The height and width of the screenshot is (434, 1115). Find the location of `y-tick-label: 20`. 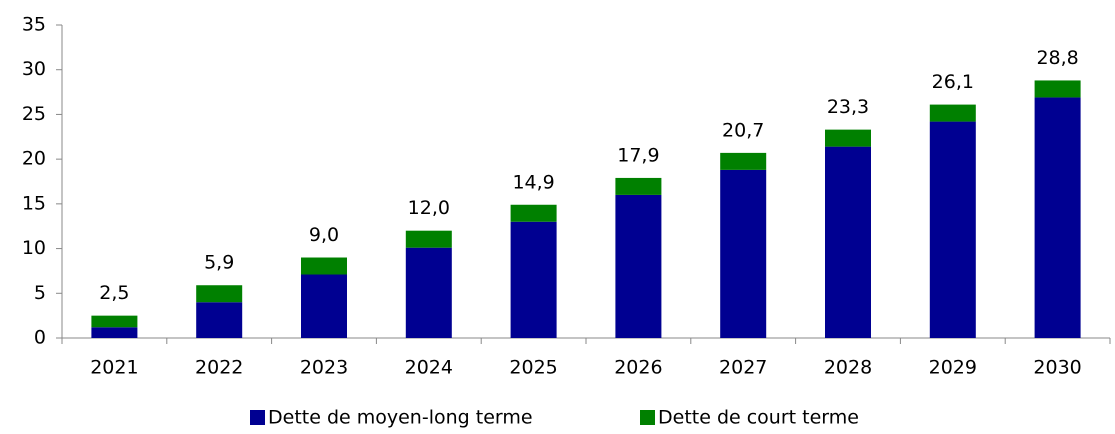

y-tick-label: 20 is located at coordinates (34, 159).